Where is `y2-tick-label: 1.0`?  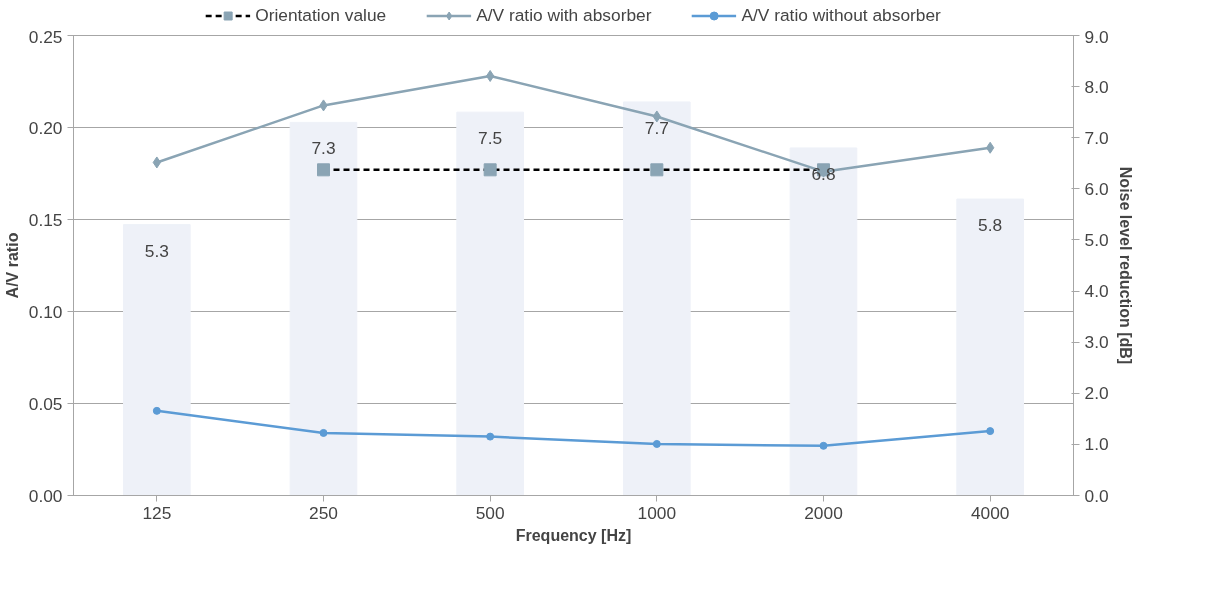
y2-tick-label: 1.0 is located at coordinates (1096, 444).